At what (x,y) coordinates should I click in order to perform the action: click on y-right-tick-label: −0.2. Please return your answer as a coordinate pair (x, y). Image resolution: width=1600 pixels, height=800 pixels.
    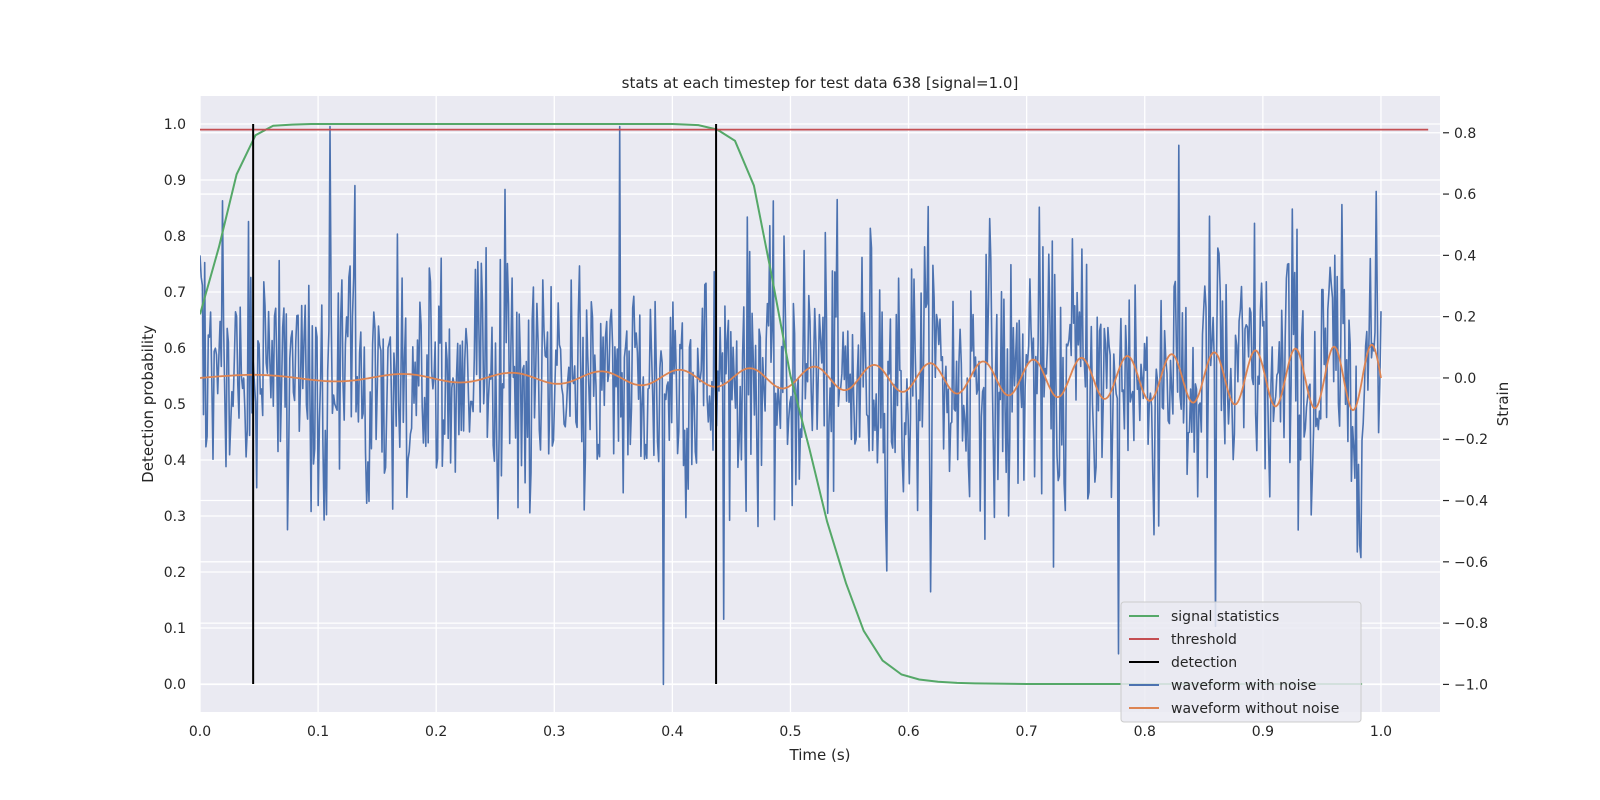
    Looking at the image, I should click on (1471, 440).